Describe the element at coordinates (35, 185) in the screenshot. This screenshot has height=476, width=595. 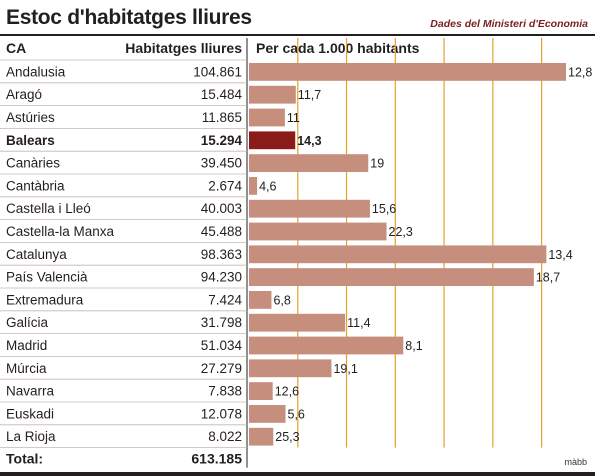
I see `row-name: Cantàbria` at that location.